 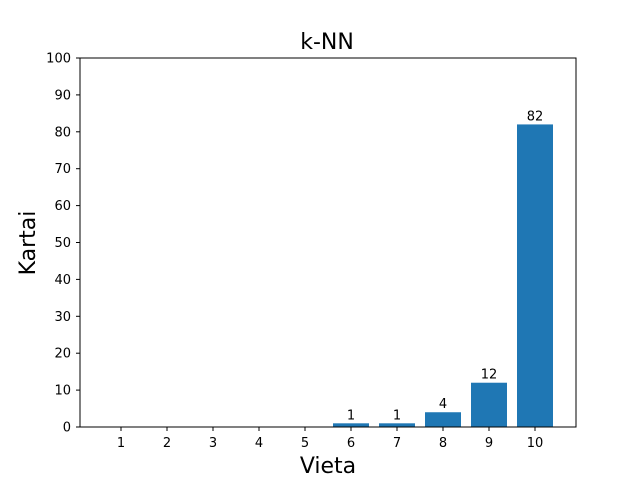 I want to click on y-tick-label: 90, so click(x=62, y=95).